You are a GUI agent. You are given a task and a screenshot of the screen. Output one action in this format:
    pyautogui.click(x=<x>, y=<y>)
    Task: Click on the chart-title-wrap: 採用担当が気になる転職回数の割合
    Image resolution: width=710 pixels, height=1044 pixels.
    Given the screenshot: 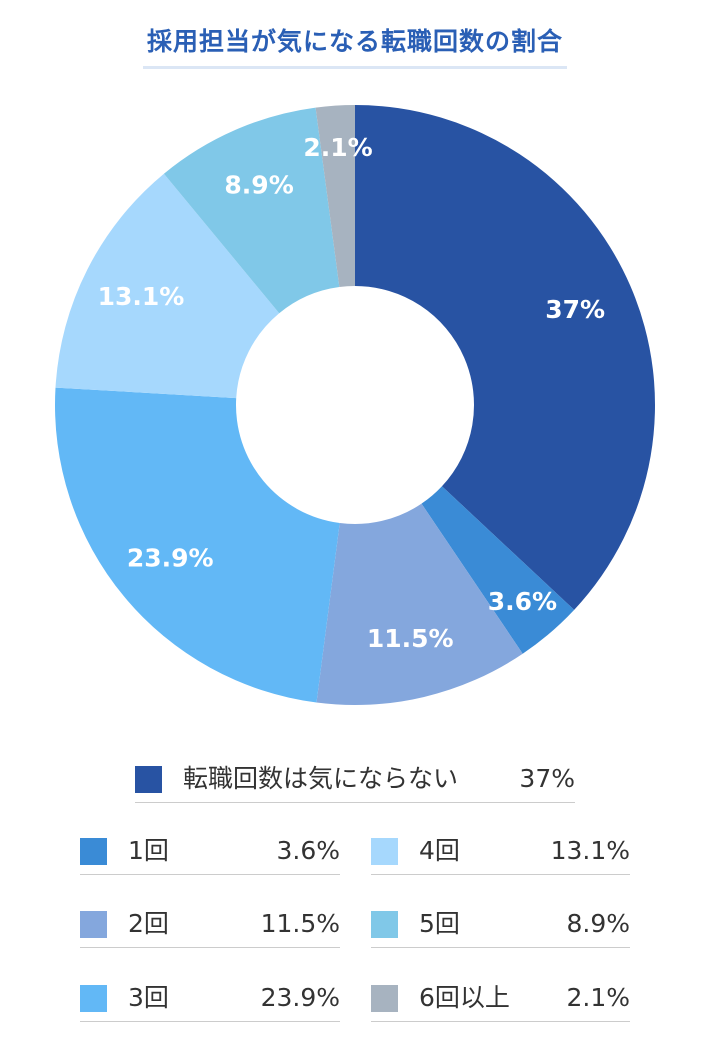 What is the action you would take?
    pyautogui.click(x=355, y=45)
    